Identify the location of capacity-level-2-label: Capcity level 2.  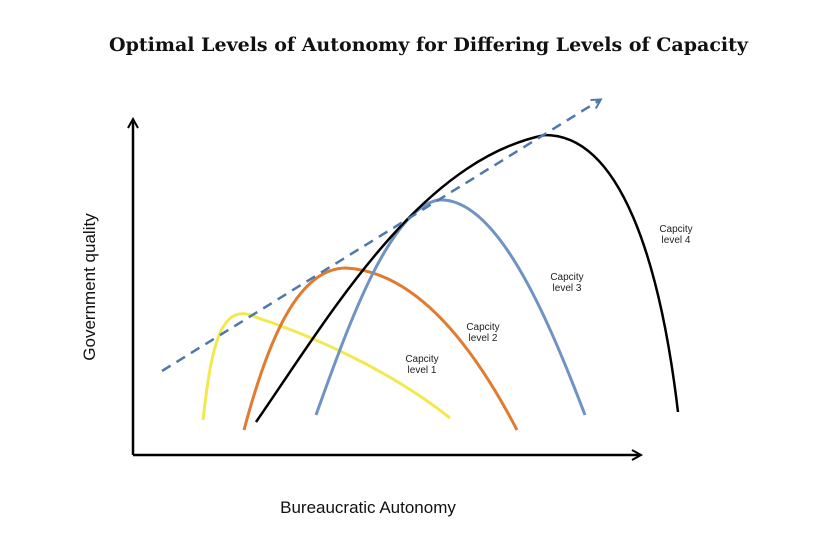
(482, 333).